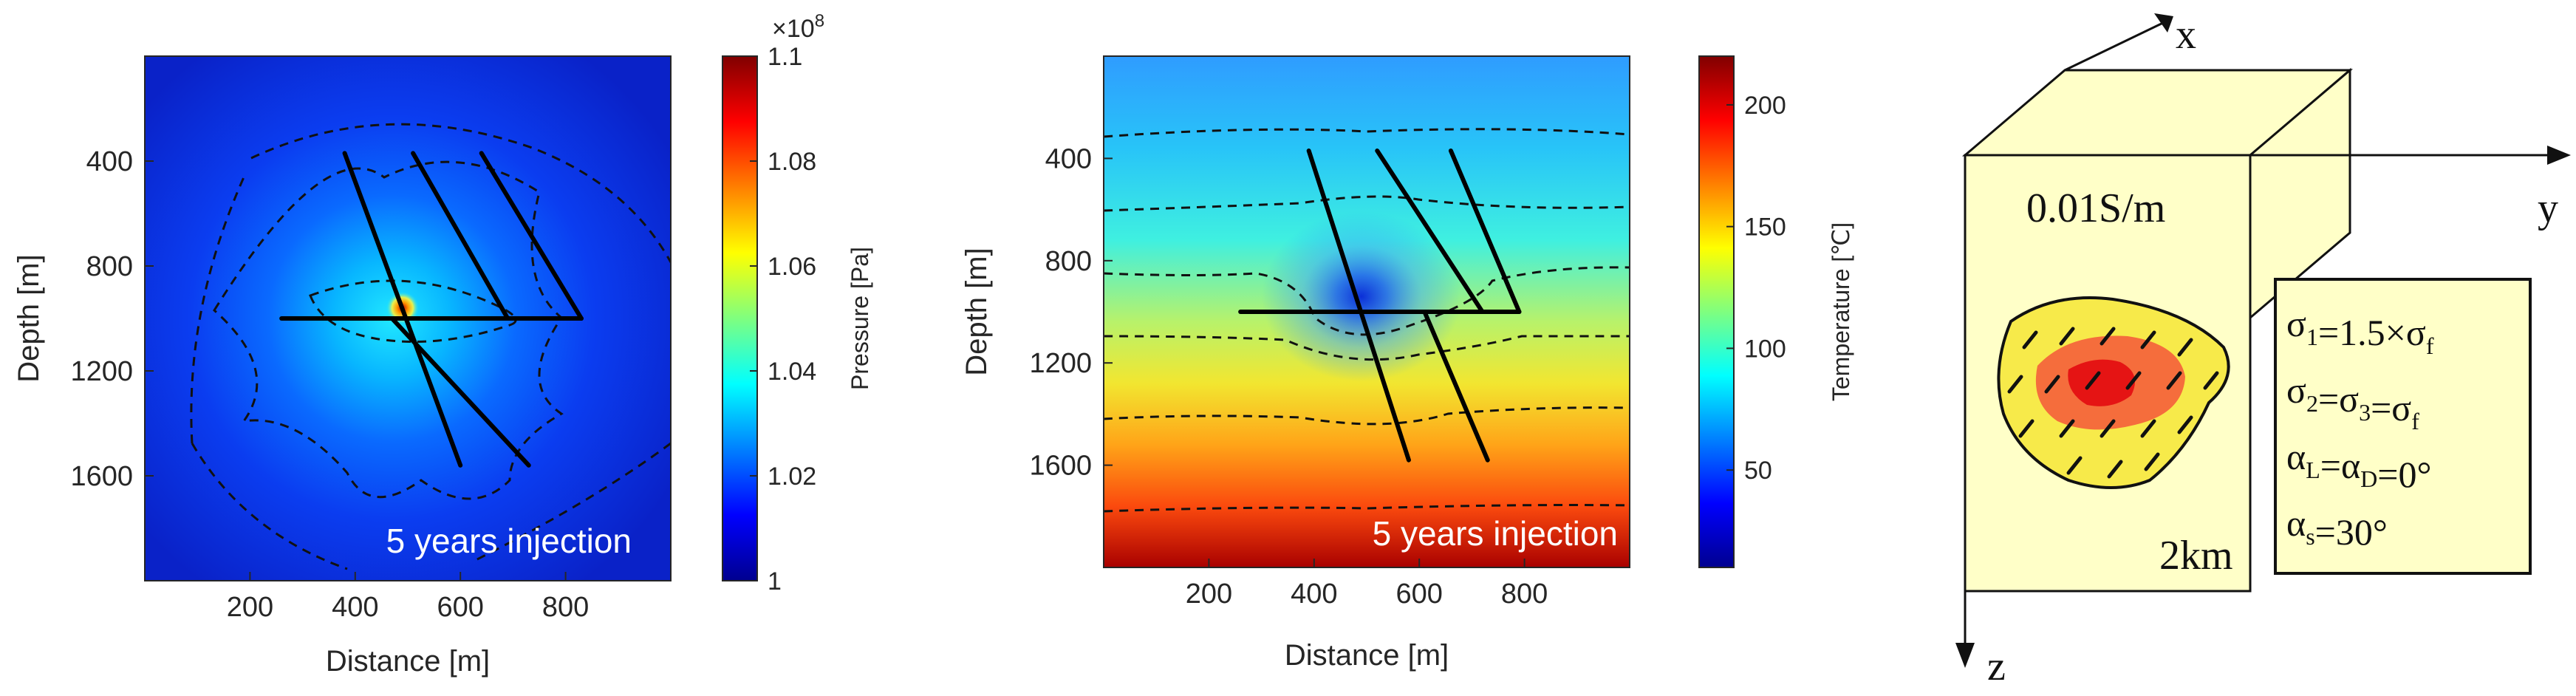  What do you see at coordinates (2115, 46) in the screenshot?
I see `x-axis` at bounding box center [2115, 46].